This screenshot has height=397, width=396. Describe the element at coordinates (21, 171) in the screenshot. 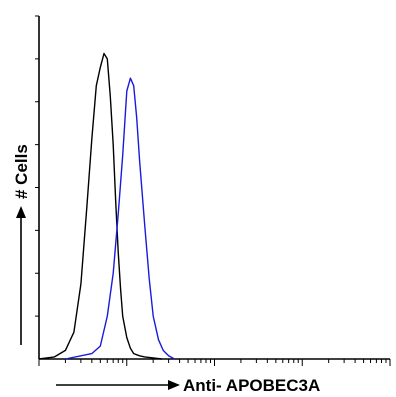

I see `y-axis-label: # Cells` at that location.